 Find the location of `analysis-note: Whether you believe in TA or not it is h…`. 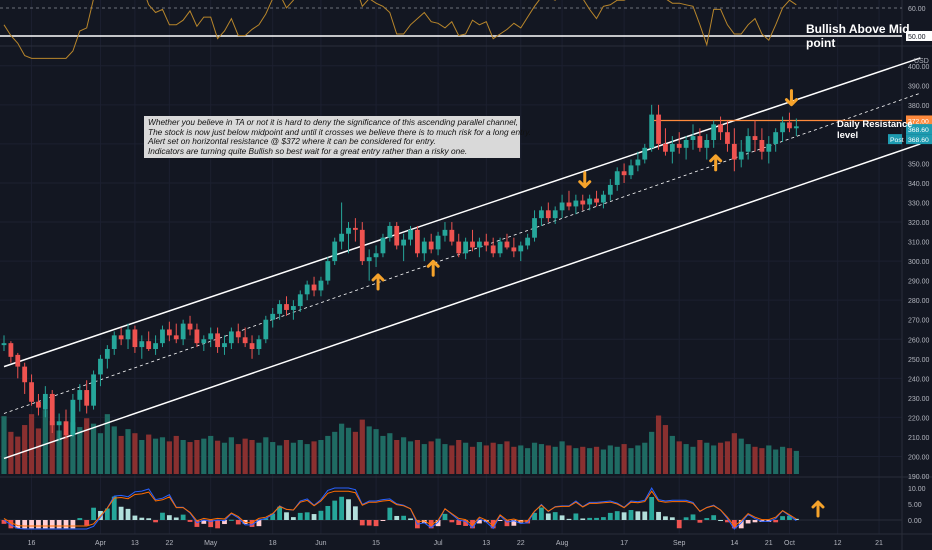

analysis-note: Whether you believe in TA or not it is h… is located at coordinates (337, 137).